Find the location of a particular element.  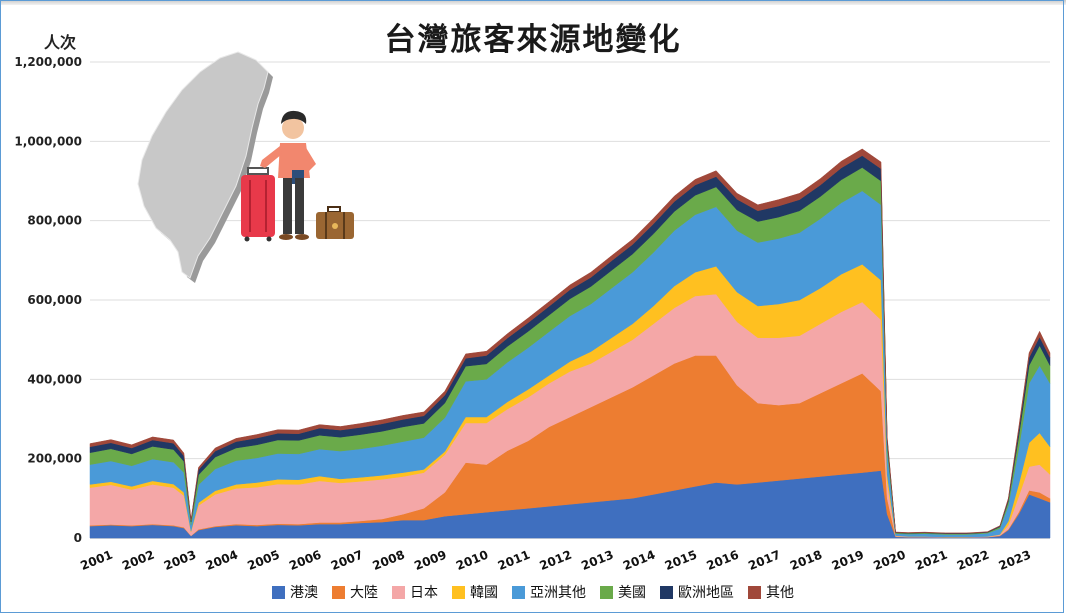

x-tick-label: 2006 is located at coordinates (305, 560).